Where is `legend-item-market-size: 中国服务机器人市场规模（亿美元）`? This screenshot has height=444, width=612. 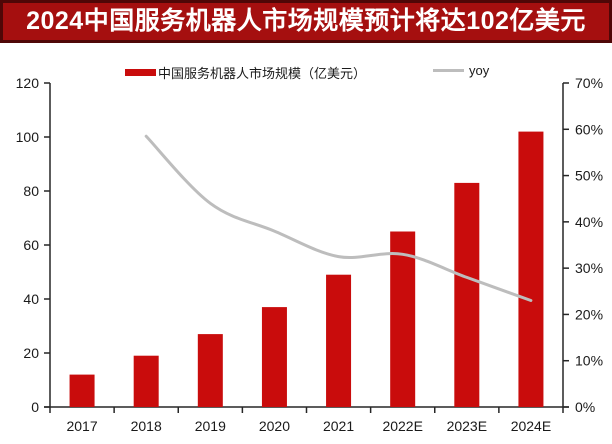
legend-item-market-size: 中国服务机器人市场规模（亿美元） is located at coordinates (245, 72).